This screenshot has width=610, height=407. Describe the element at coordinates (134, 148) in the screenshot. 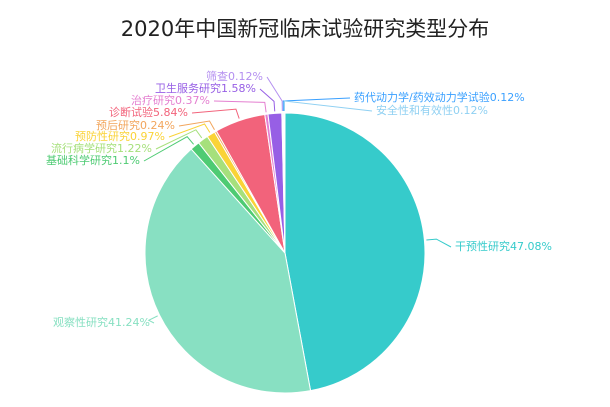

I see `value-label: 1.22%` at that location.